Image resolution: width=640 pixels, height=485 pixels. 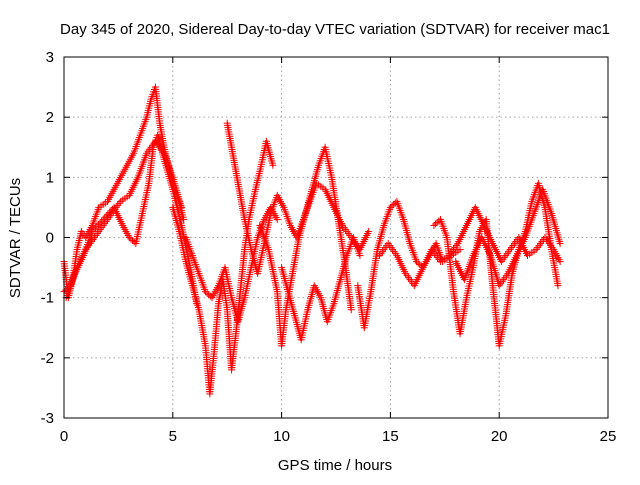 What do you see at coordinates (608, 436) in the screenshot?
I see `x-tick-label: 25` at bounding box center [608, 436].